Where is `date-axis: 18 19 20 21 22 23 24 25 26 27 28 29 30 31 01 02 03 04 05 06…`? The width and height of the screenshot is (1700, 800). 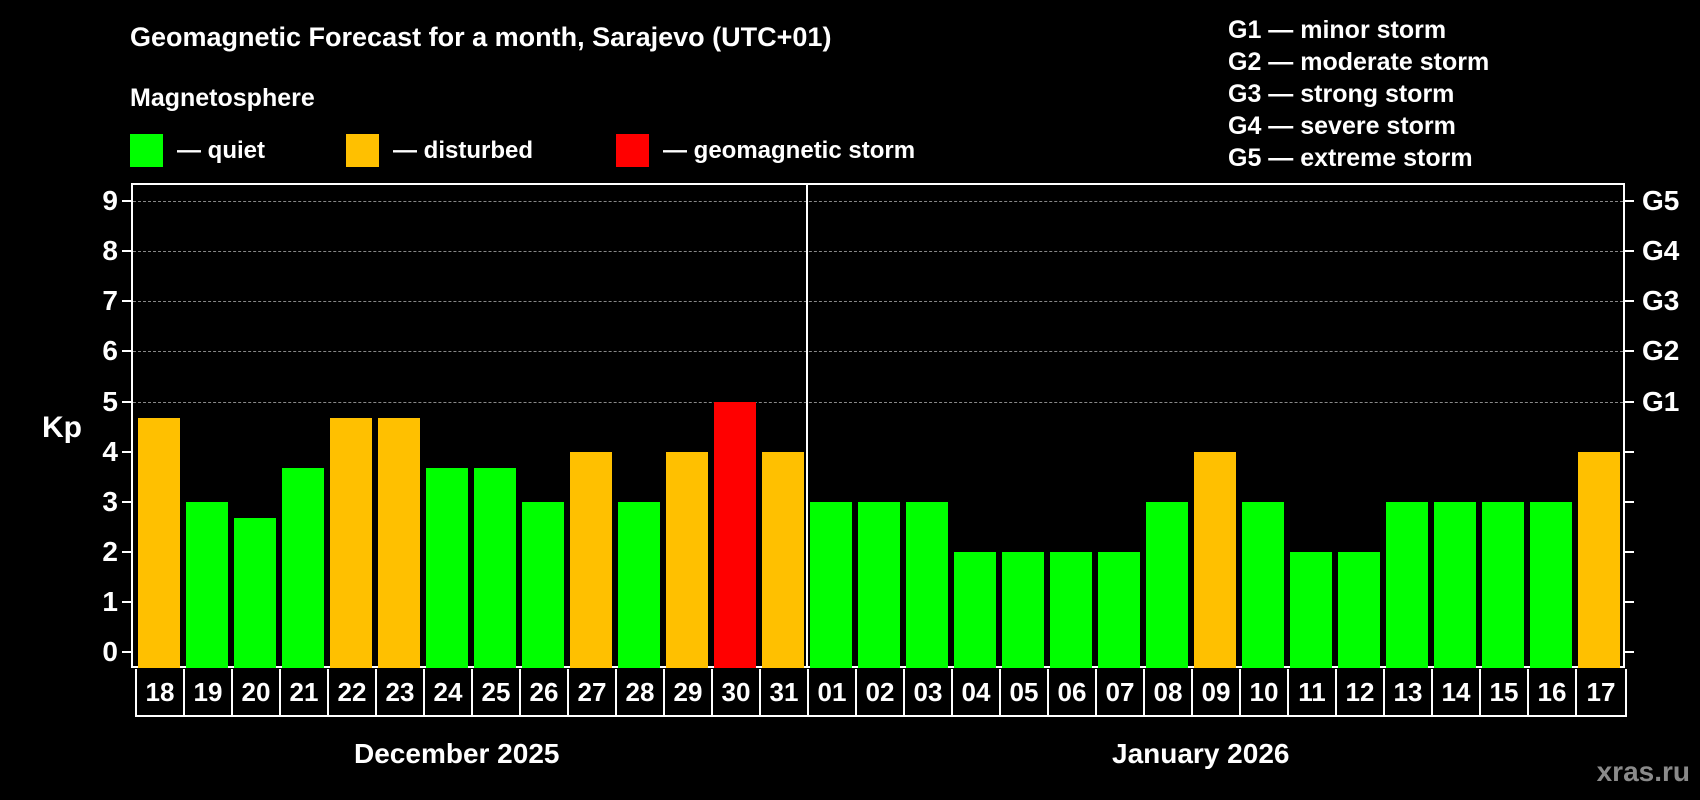 date-axis: 18 19 20 21 22 23 24 25 26 27 28 29 30 31 01 02 03 04 05 06… is located at coordinates (881, 693).